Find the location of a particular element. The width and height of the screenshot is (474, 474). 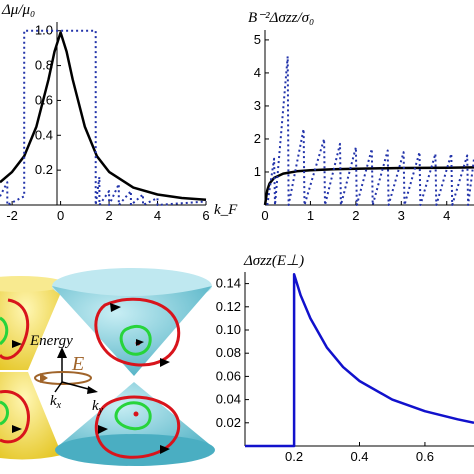

upper-cone is located at coordinates (132, 331).